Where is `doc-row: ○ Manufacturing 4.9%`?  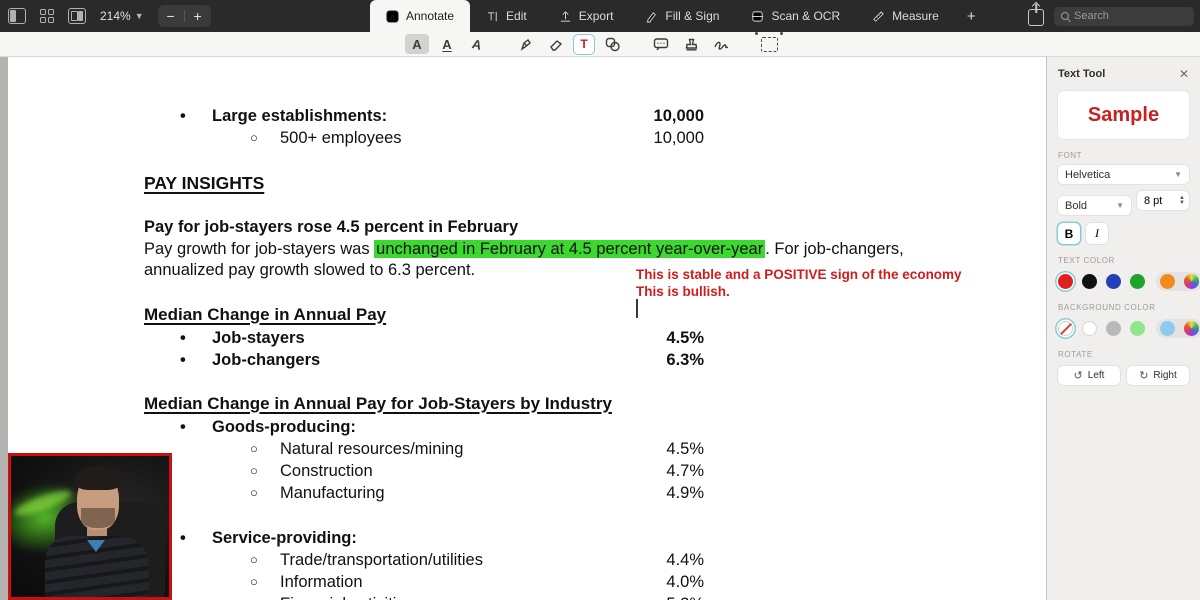 doc-row: ○ Manufacturing 4.9% is located at coordinates (477, 492).